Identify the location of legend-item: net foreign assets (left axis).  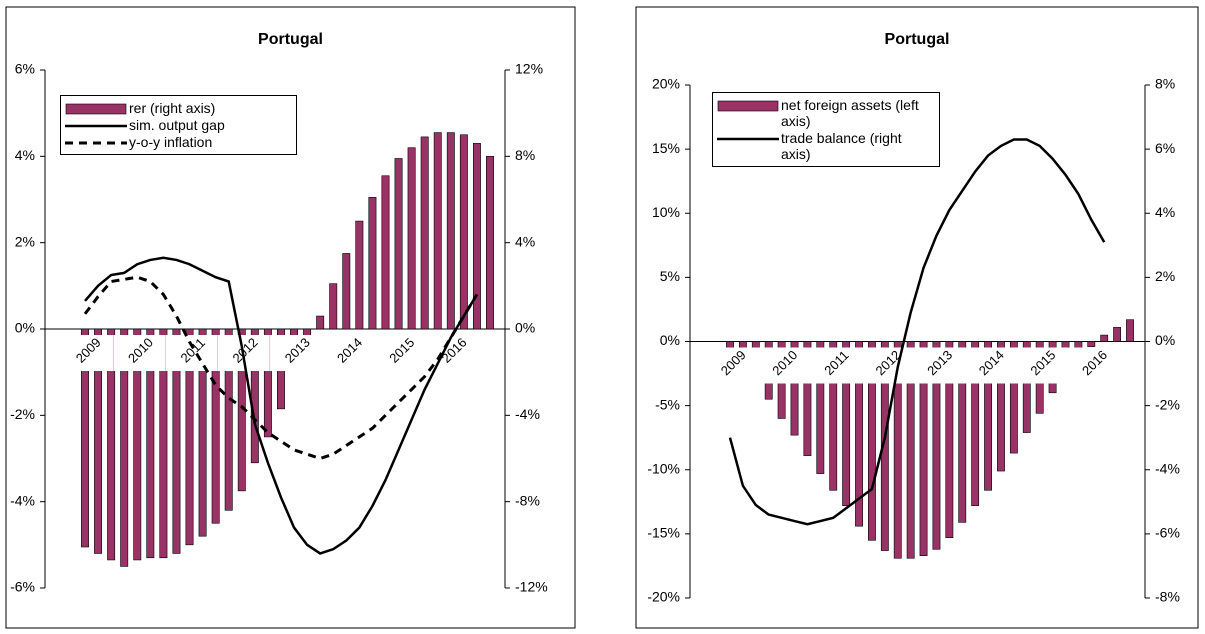
(826, 113).